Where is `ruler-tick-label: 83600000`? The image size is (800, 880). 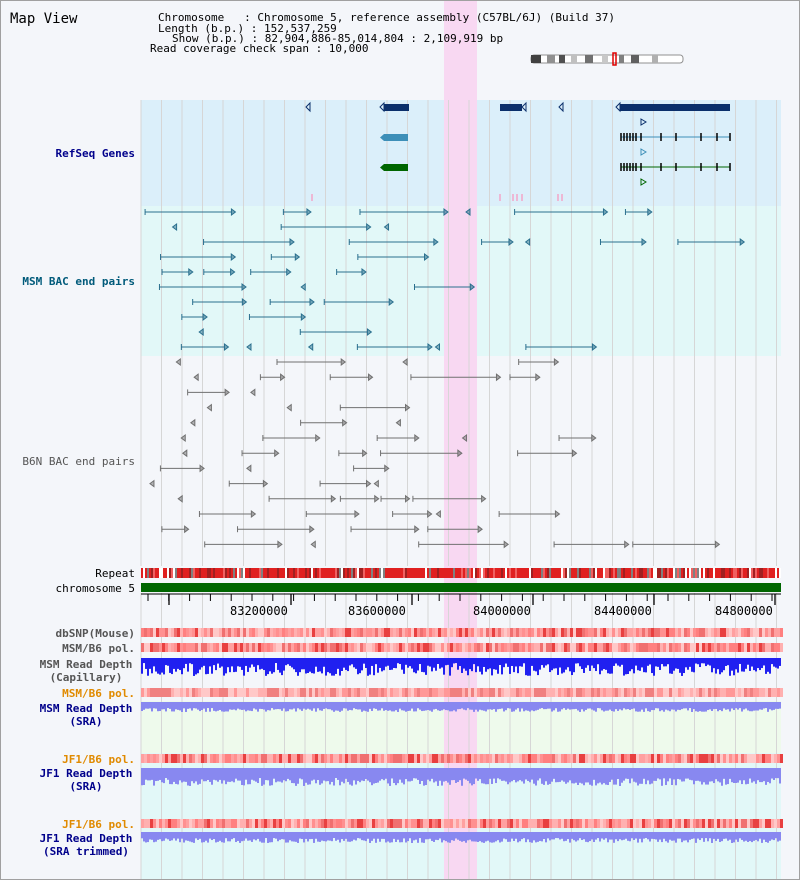
ruler-tick-label: 83600000 is located at coordinates (377, 611).